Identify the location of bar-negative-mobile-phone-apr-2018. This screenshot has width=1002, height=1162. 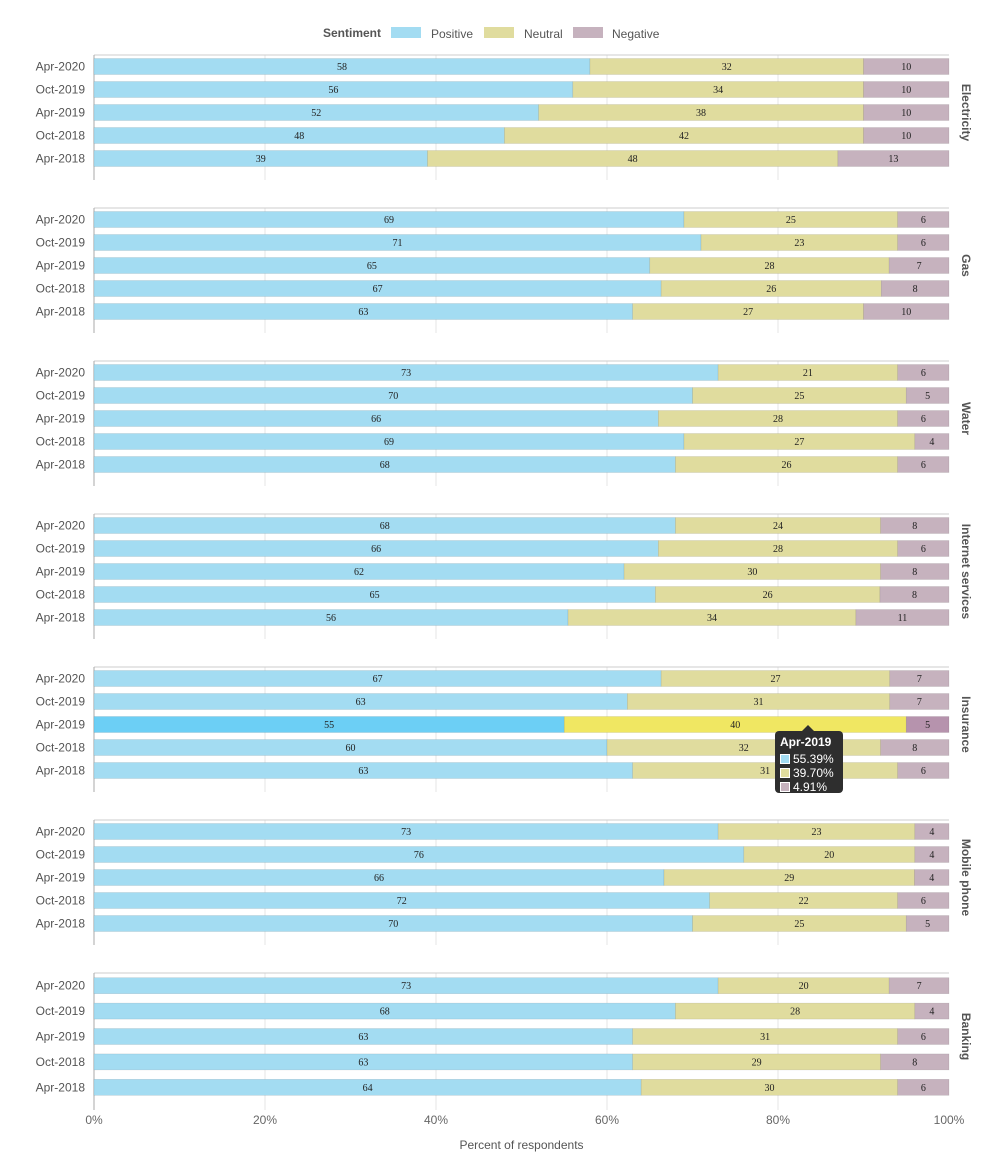
(927, 923).